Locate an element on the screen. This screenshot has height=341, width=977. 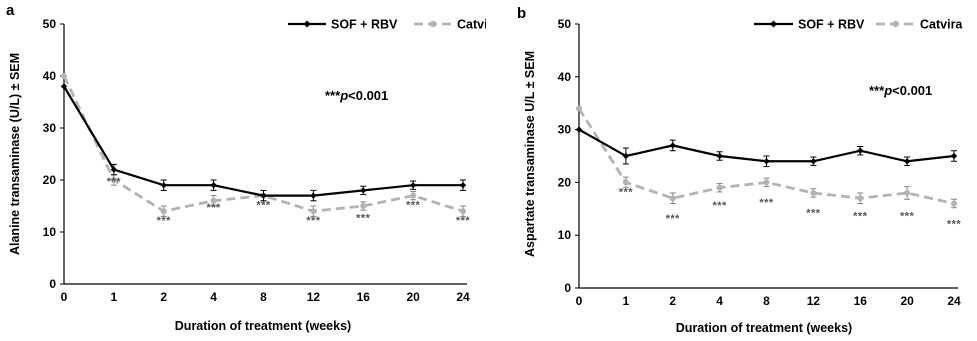
series-line-sof-rbv is located at coordinates (263, 141).